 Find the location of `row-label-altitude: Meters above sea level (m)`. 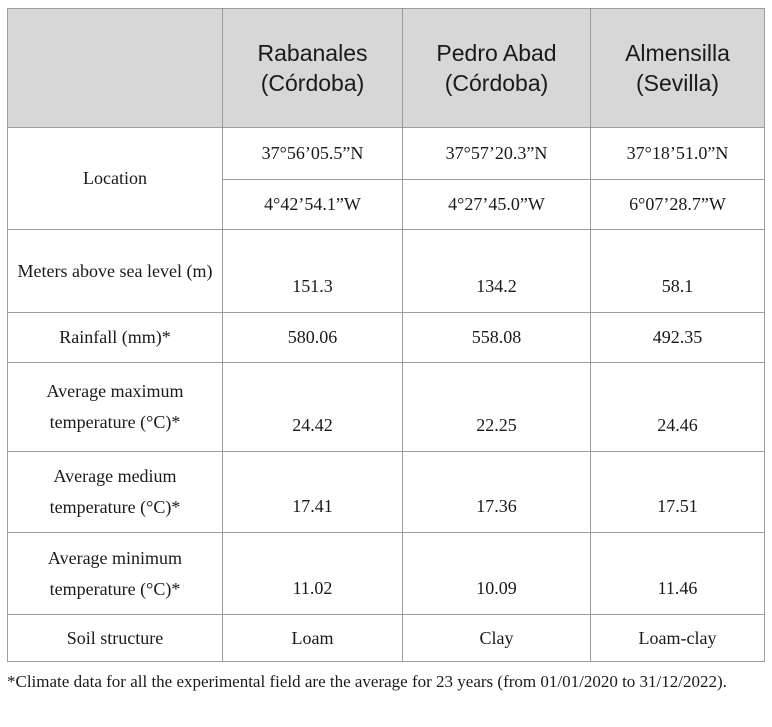

row-label-altitude: Meters above sea level (m) is located at coordinates (115, 271).